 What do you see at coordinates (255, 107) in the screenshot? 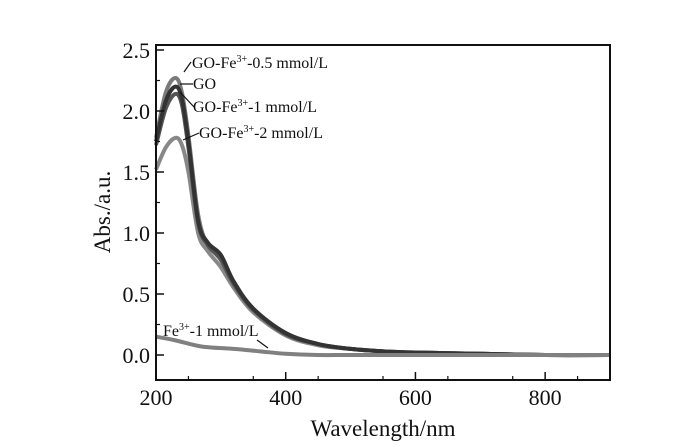
I see `series-annotation: GO-Fe3+-1 mmol/L` at bounding box center [255, 107].